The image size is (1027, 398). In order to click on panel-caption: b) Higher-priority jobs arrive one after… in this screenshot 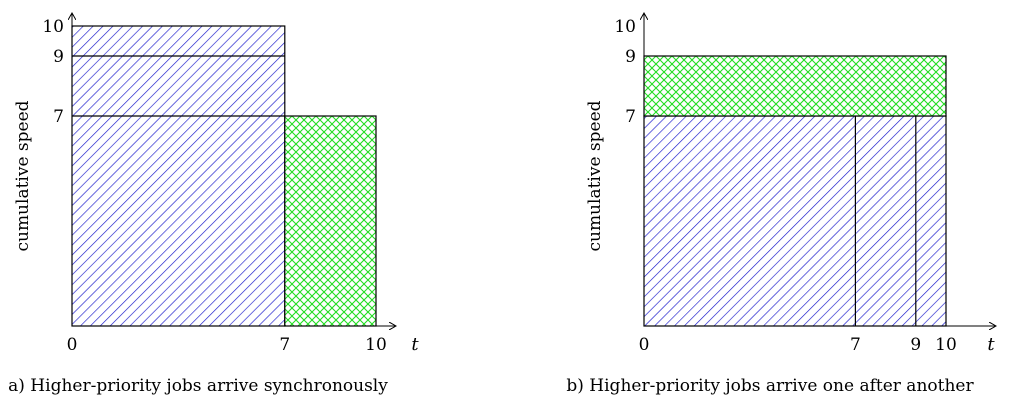, I will do `click(770, 386)`.